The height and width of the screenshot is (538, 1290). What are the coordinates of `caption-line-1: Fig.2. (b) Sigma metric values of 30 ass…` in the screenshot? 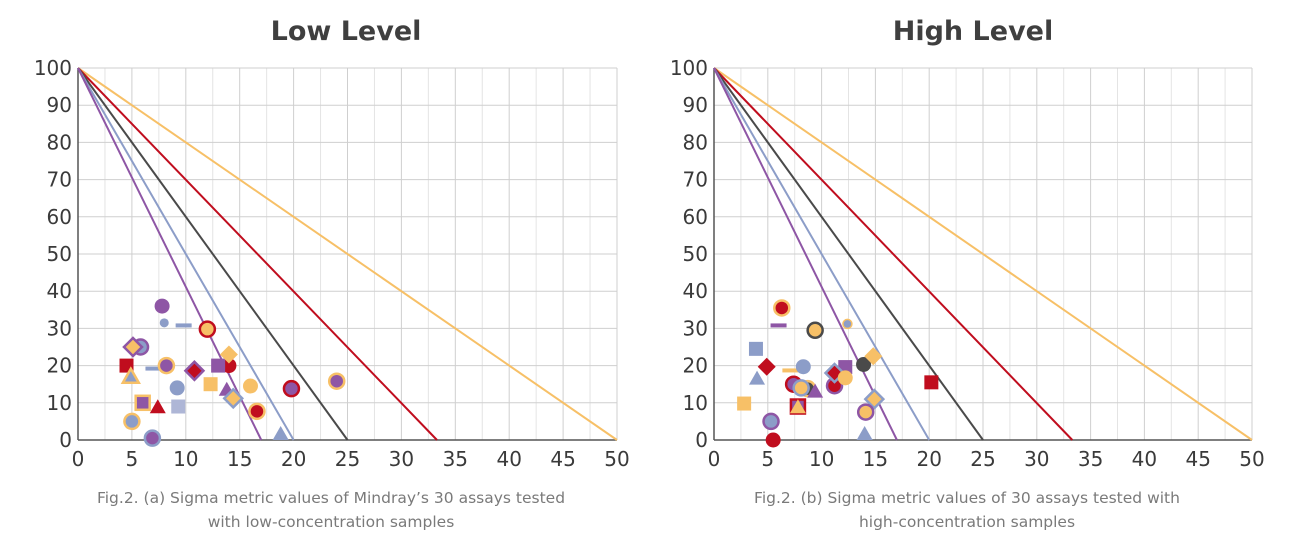 It's located at (967, 498).